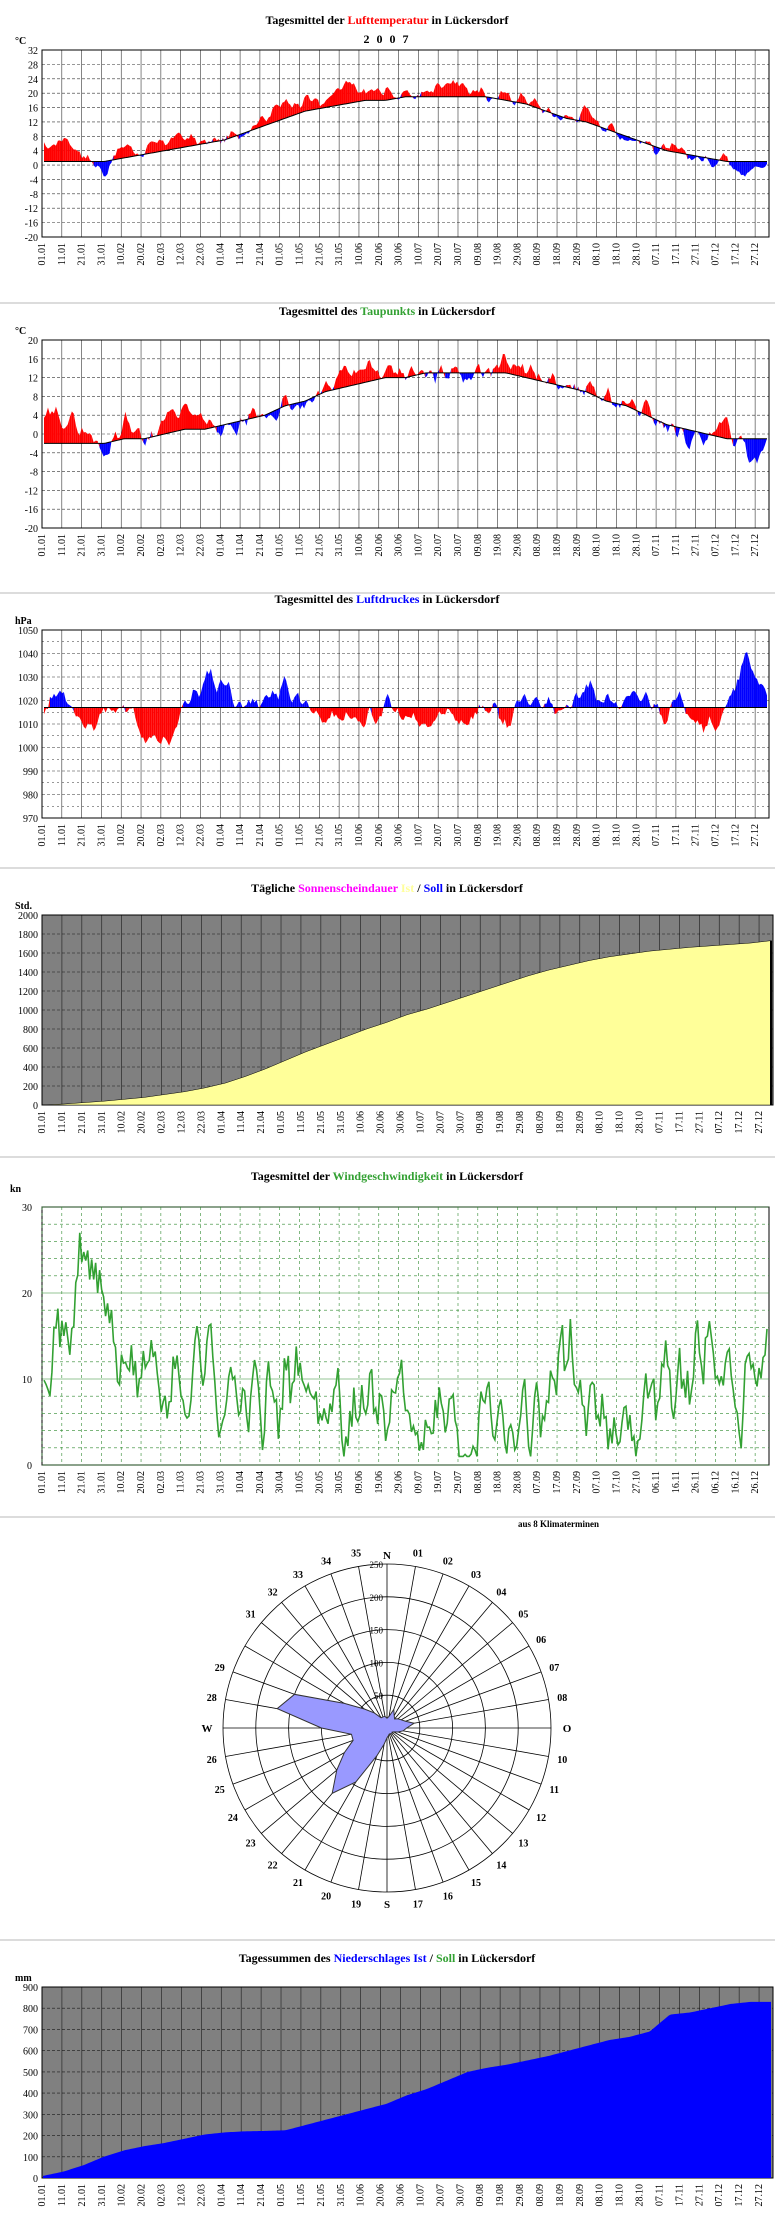 The image size is (775, 2228). I want to click on rose-ring-label: 200, so click(377, 1598).